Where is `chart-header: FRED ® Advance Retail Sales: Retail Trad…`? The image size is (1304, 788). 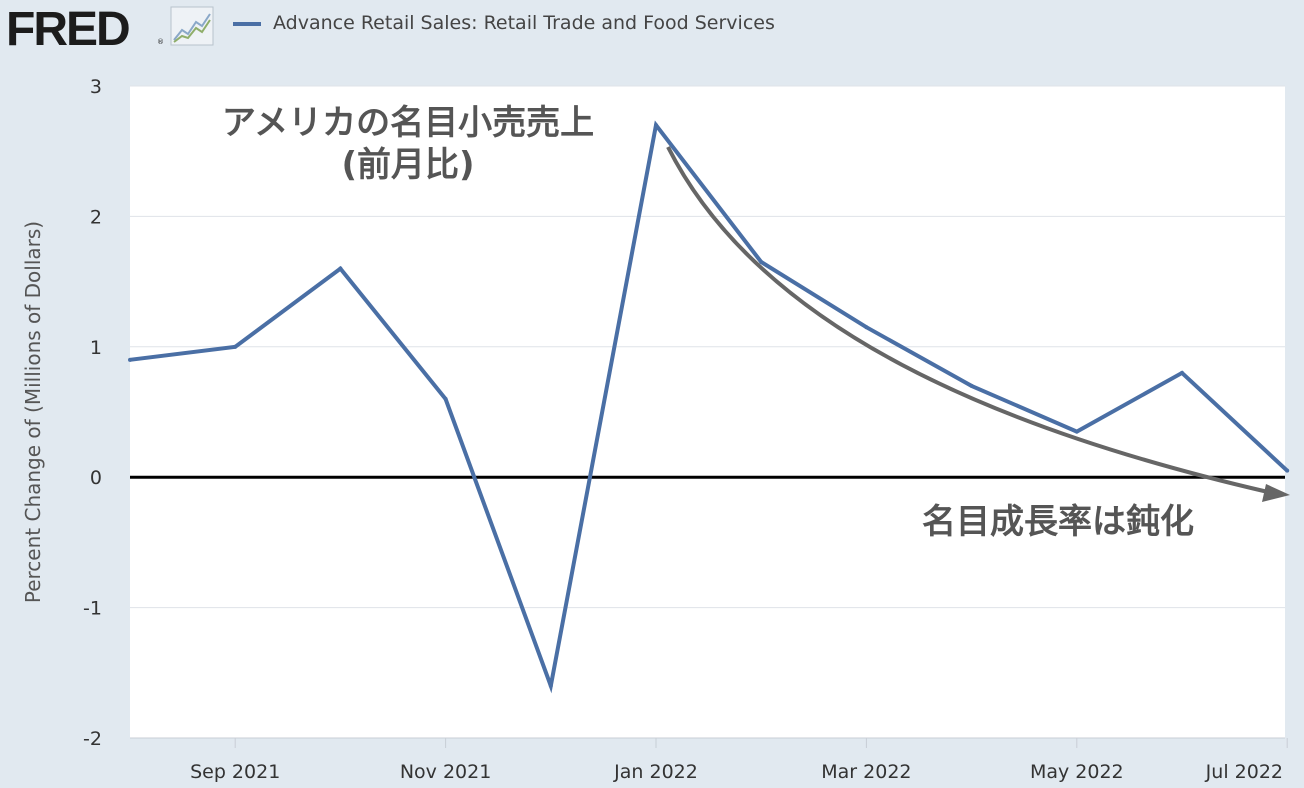
chart-header: FRED ® Advance Retail Sales: Retail Trad… is located at coordinates (652, 28).